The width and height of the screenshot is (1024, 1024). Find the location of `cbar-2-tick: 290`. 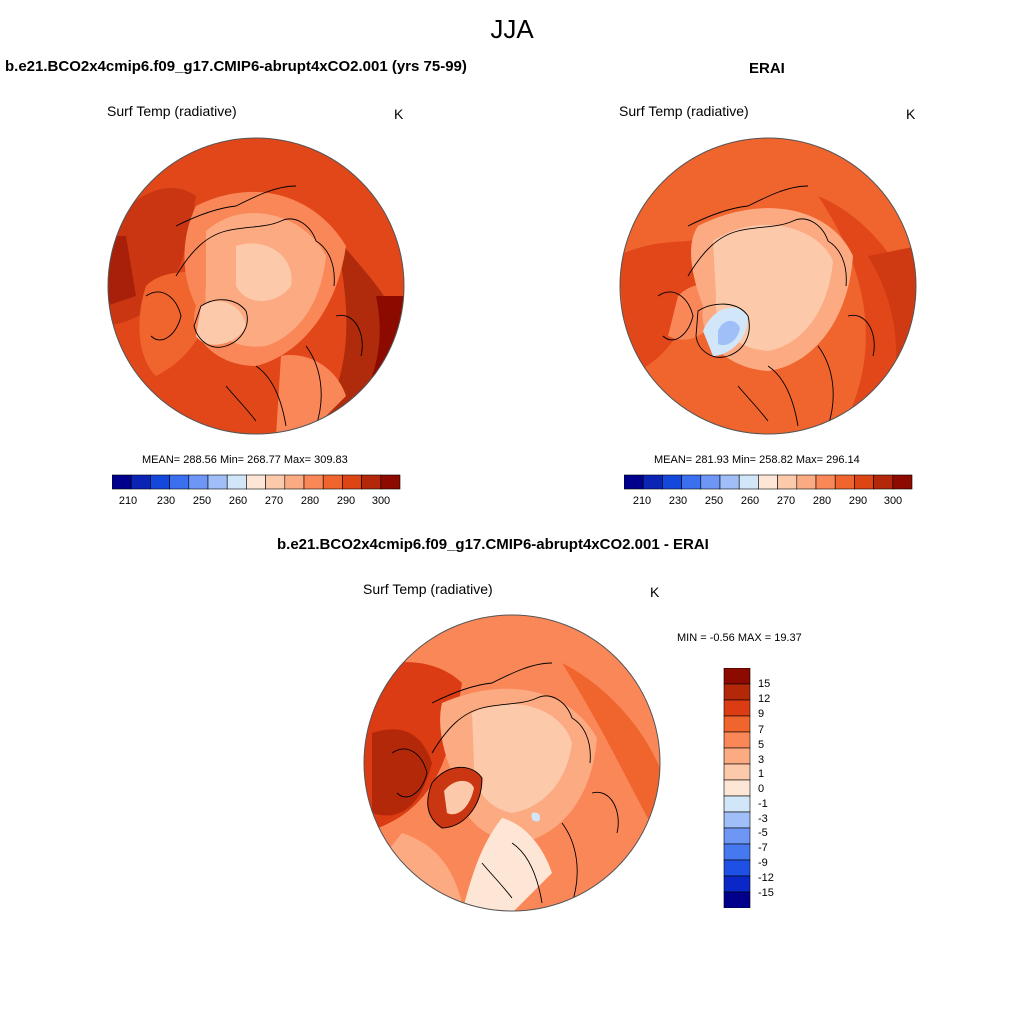

cbar-2-tick: 290 is located at coordinates (858, 501).